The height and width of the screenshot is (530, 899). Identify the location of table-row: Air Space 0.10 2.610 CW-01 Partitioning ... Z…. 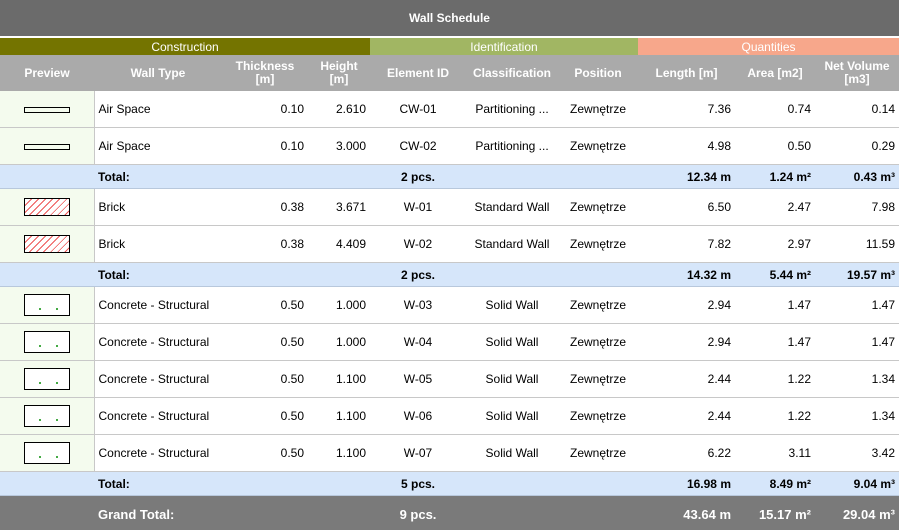
(449, 109).